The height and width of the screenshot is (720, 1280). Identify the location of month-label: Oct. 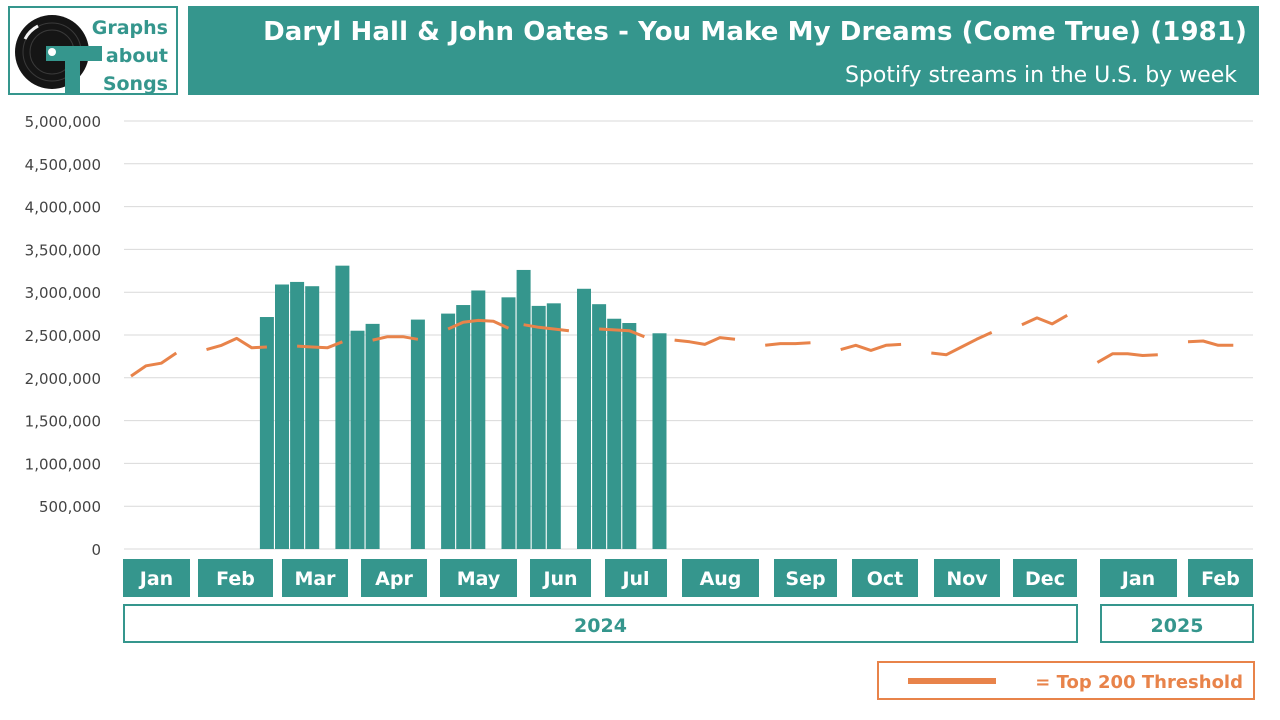
(885, 579).